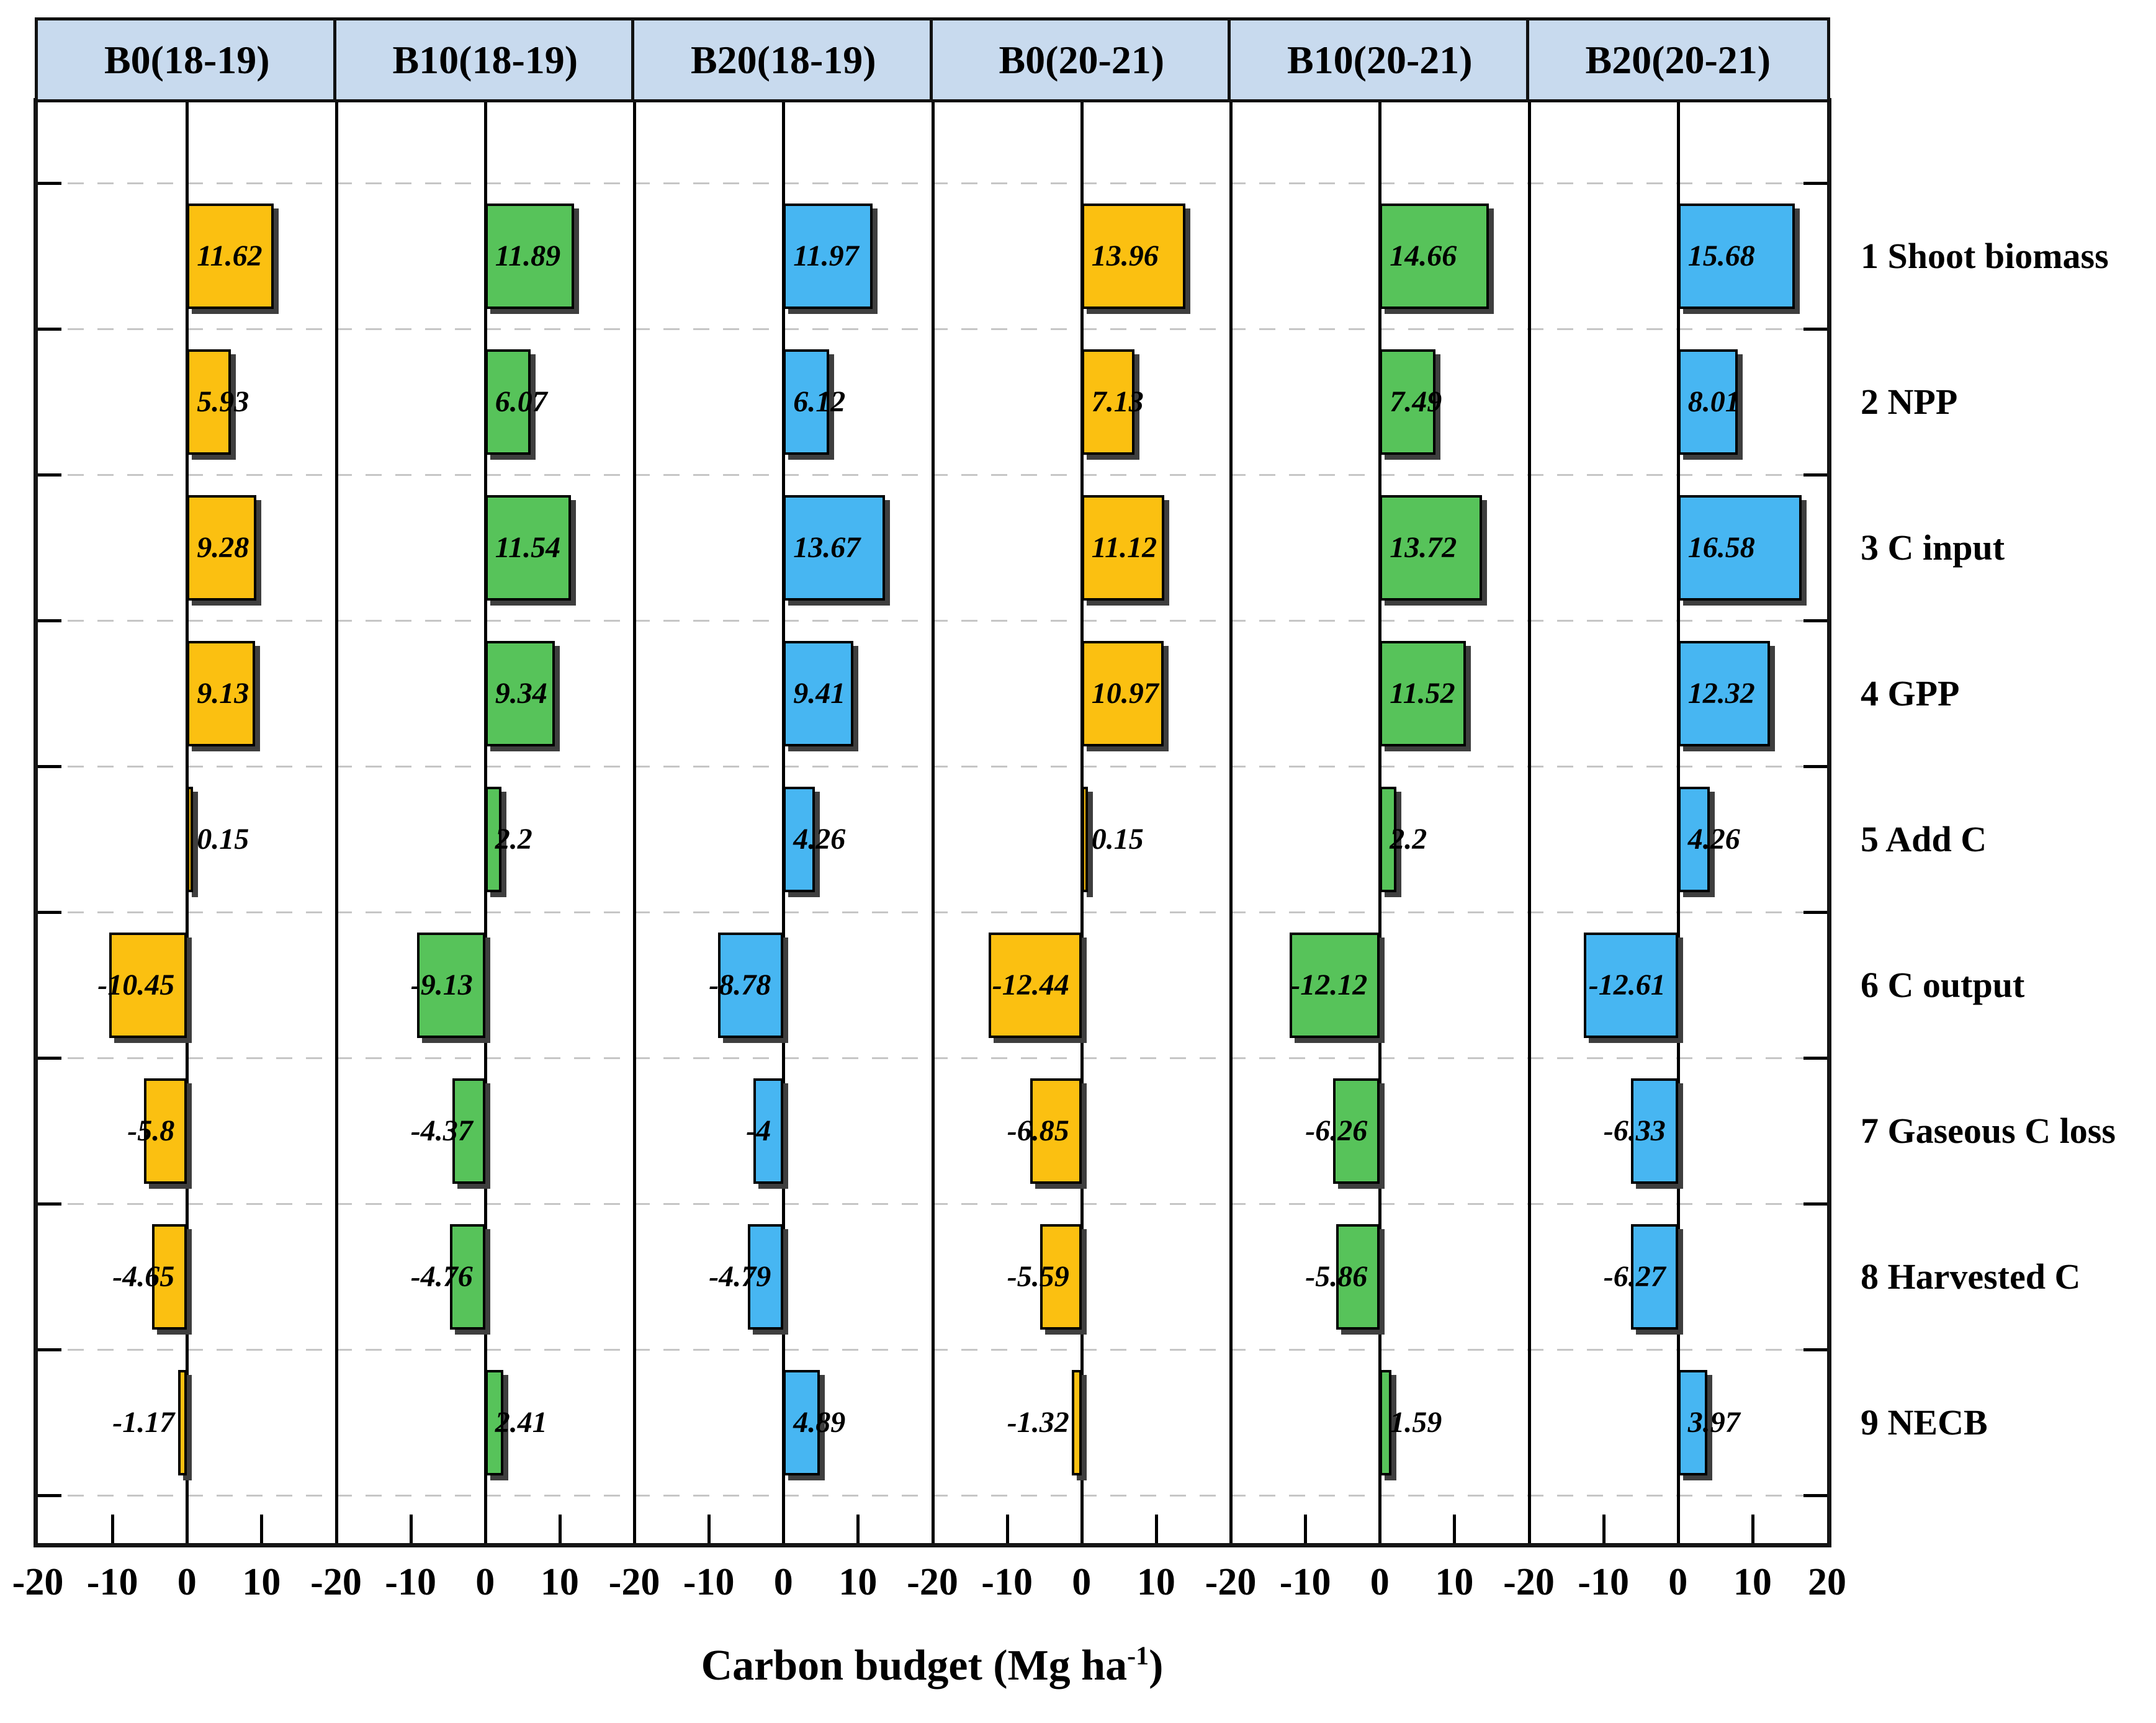 This screenshot has width=2156, height=1723. Describe the element at coordinates (1416, 401) in the screenshot. I see `value-label: 7.49` at that location.